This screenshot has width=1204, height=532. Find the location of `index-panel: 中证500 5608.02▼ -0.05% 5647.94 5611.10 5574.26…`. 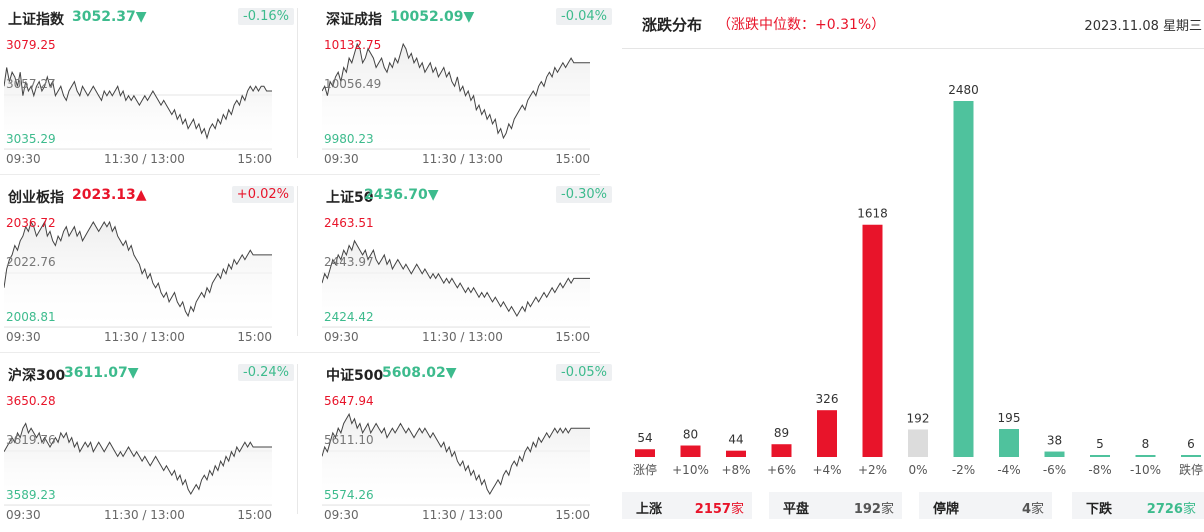

index-panel: 中证500 5608.02▼ -0.05% 5647.94 5611.10 5574.26… is located at coordinates (467, 447).